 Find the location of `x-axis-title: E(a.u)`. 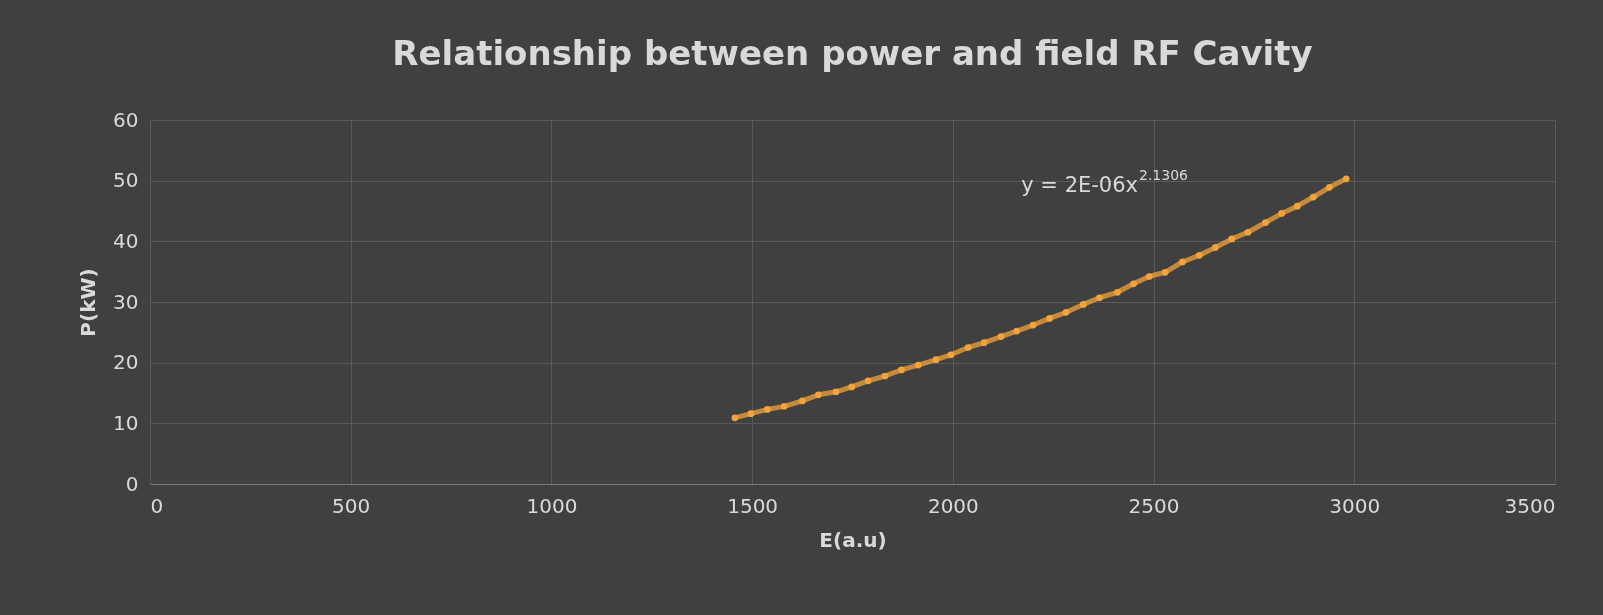

x-axis-title: E(a.u) is located at coordinates (853, 539).